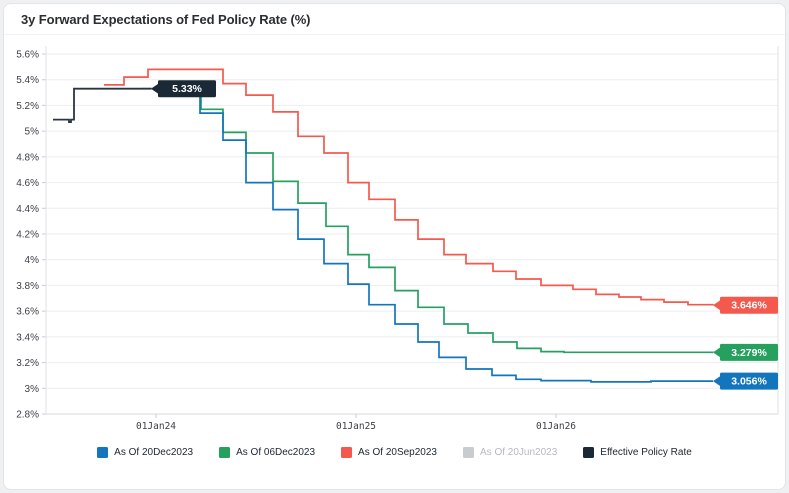 The image size is (789, 493). What do you see at coordinates (102, 105) in the screenshot?
I see `series-line-effective-policy-rate` at bounding box center [102, 105].